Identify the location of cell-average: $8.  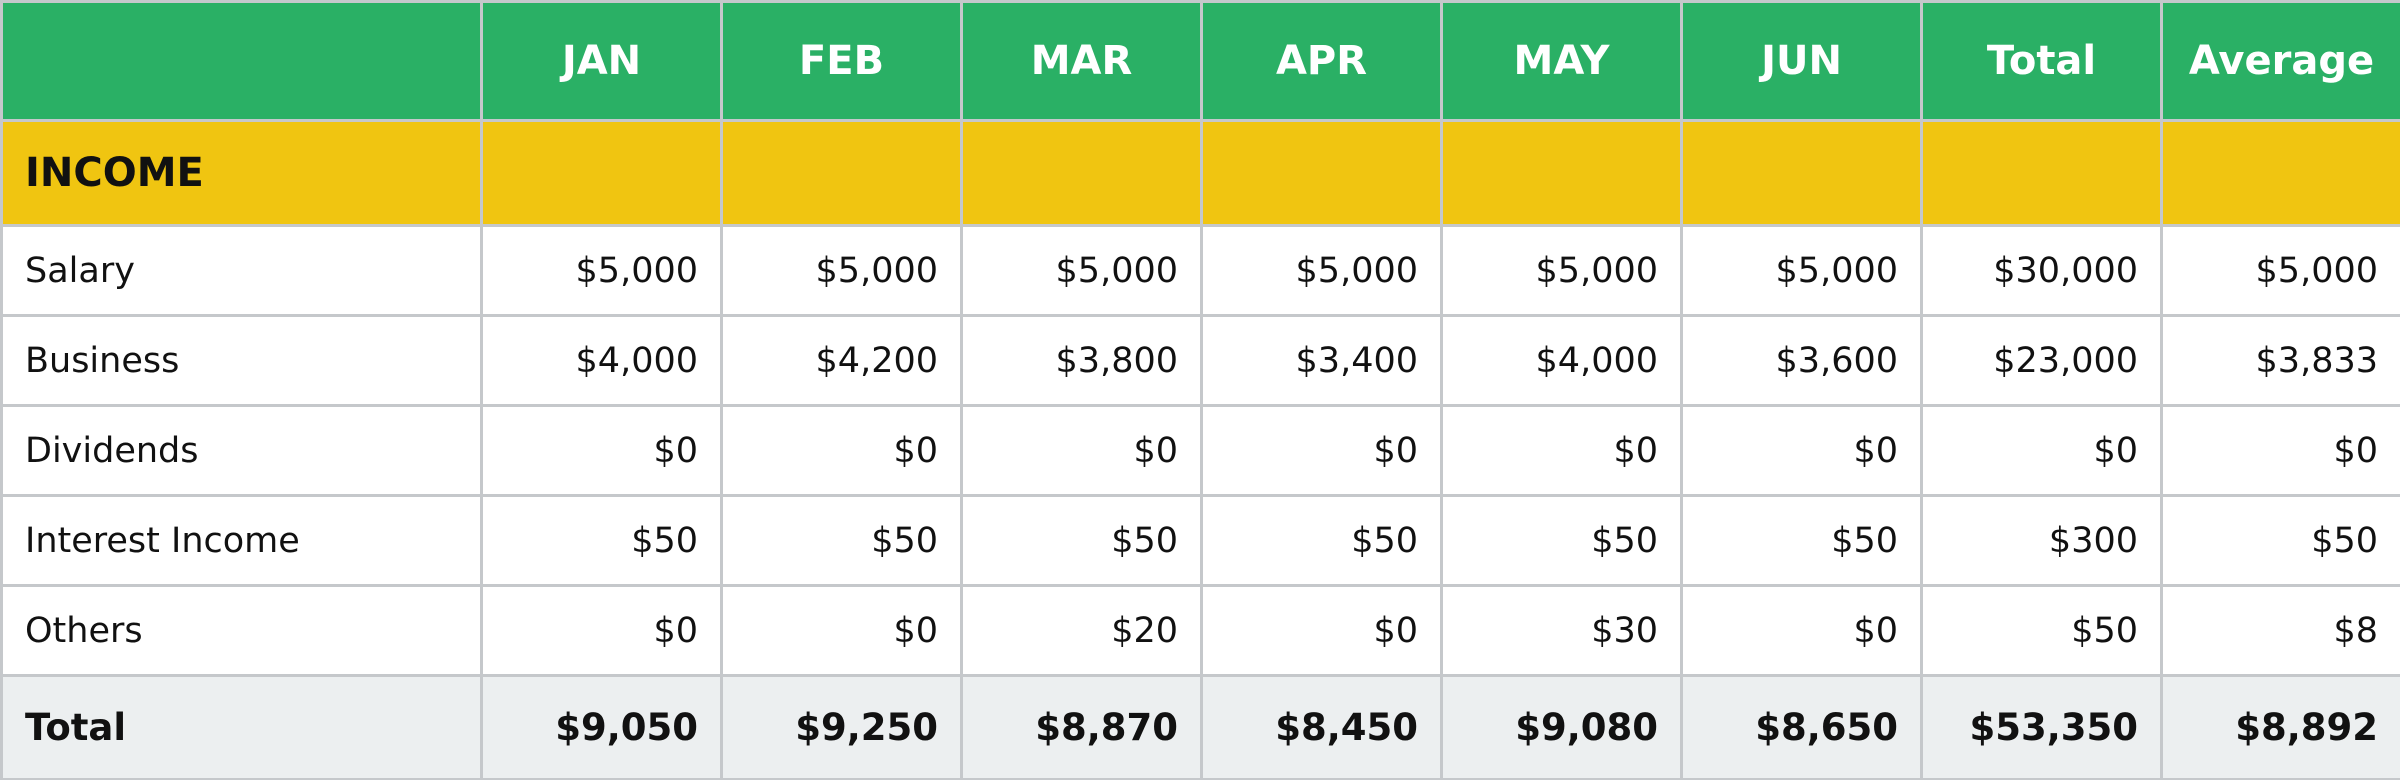
(2280, 630).